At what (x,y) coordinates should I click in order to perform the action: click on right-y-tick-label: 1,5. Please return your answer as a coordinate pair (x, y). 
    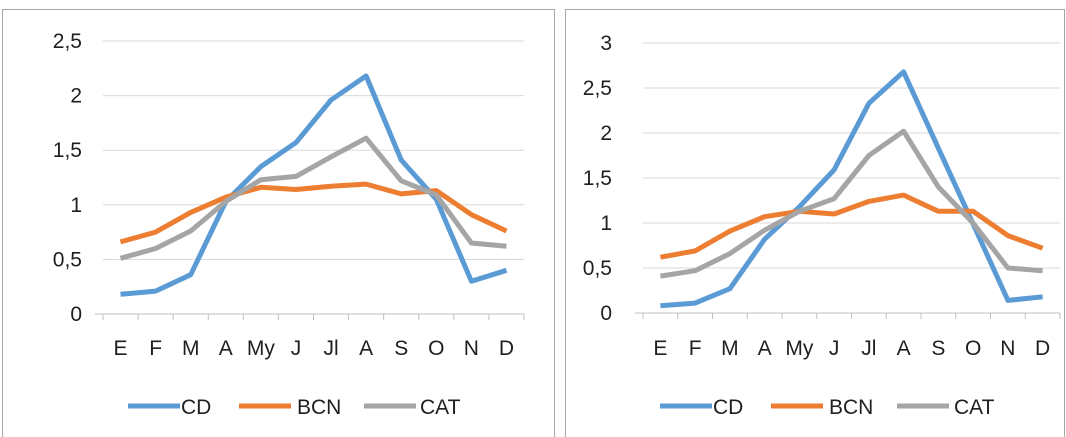
    Looking at the image, I should click on (597, 178).